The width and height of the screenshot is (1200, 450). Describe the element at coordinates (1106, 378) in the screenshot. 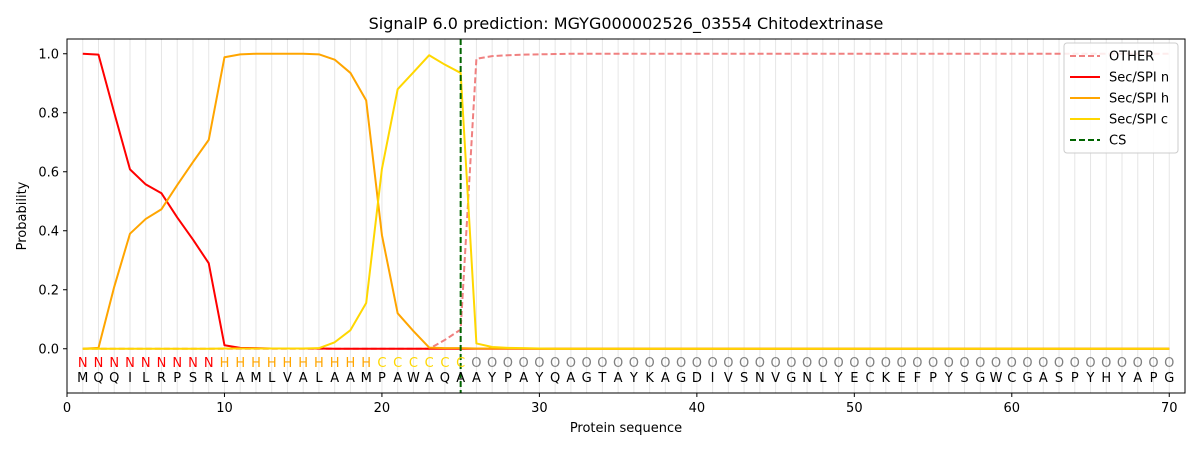

I see `residue-letter: H` at that location.